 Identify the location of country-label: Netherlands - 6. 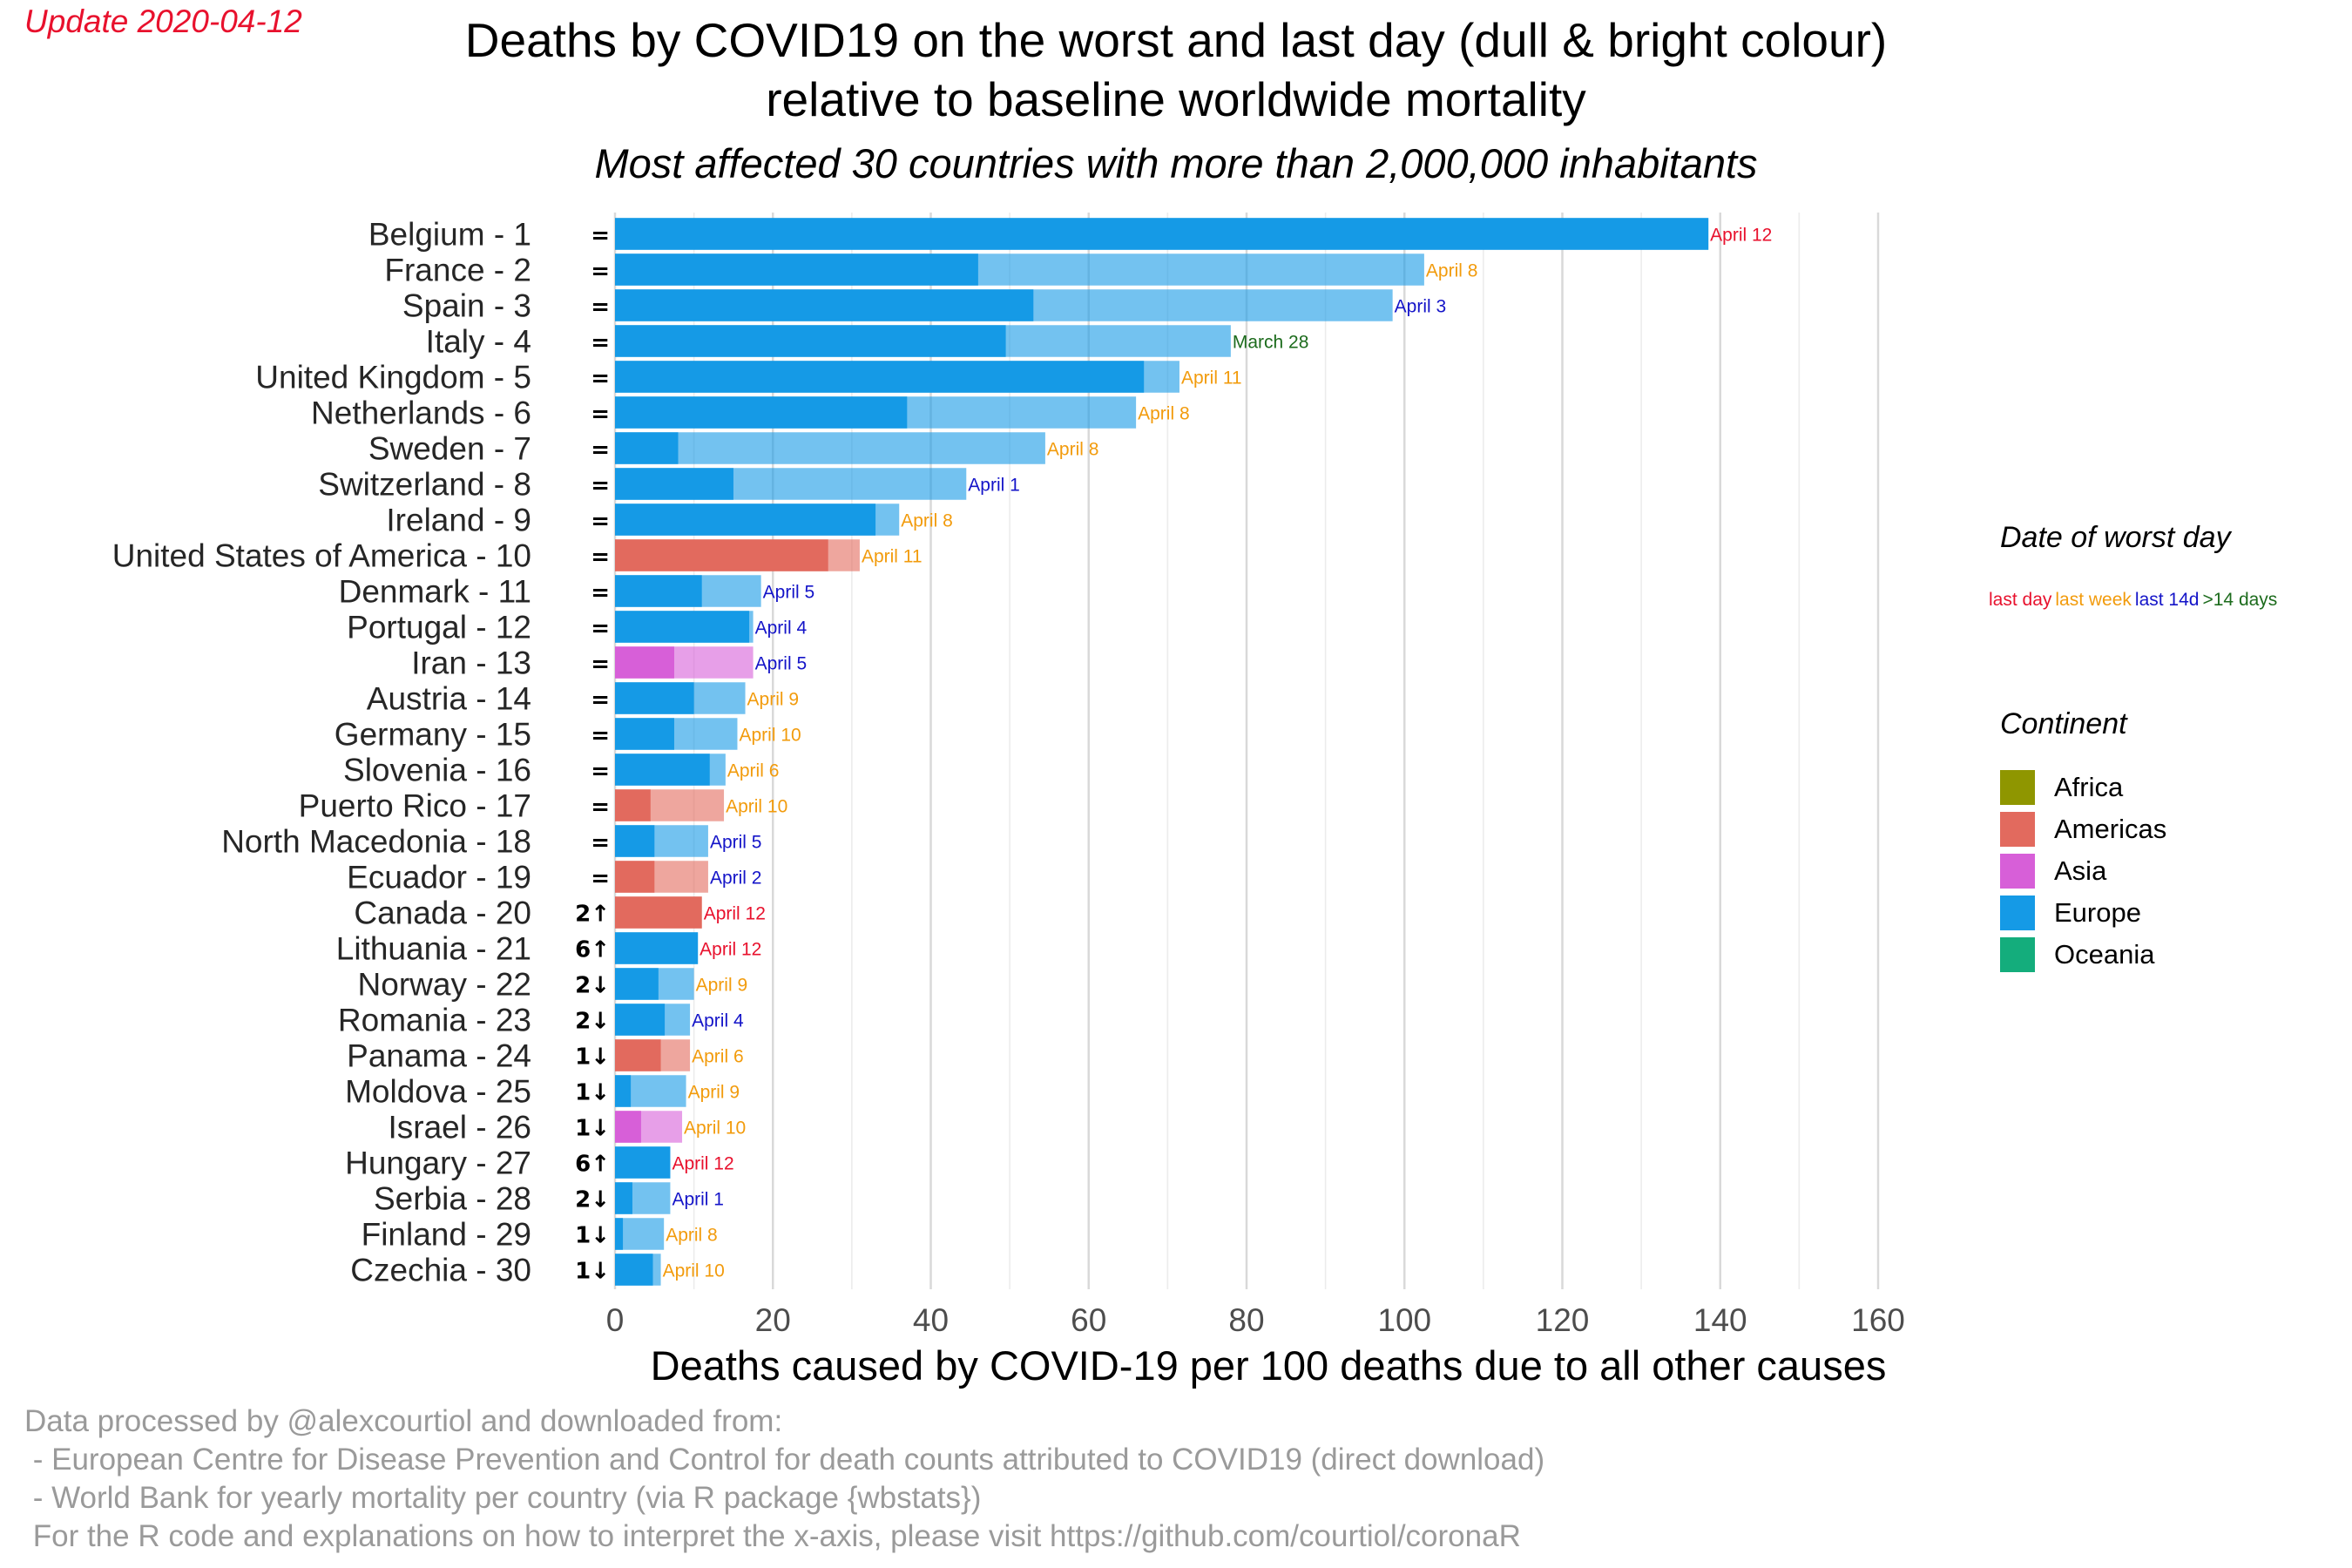
(421, 413).